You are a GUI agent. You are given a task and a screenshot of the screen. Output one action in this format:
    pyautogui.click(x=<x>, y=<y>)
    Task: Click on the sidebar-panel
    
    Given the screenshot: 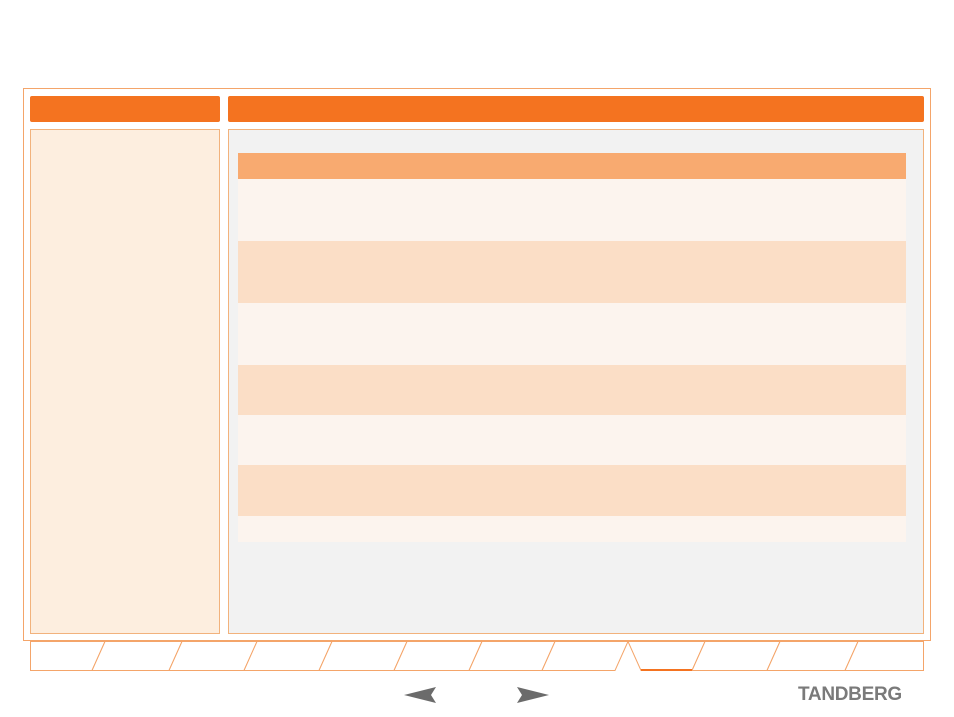 What is the action you would take?
    pyautogui.click(x=125, y=381)
    